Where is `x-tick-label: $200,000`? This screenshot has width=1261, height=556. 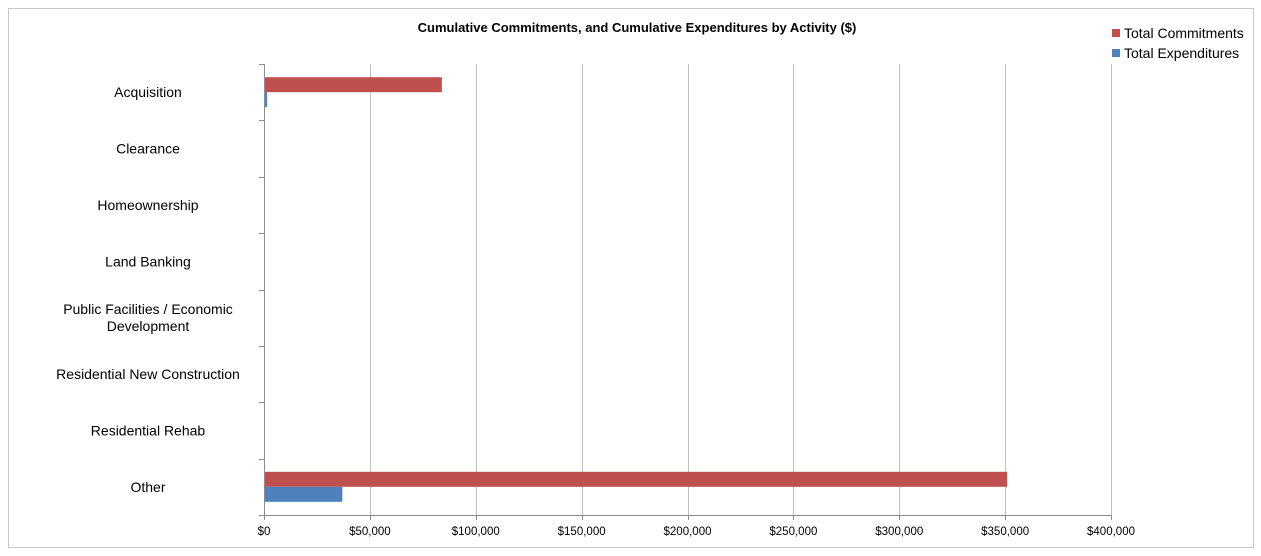 x-tick-label: $200,000 is located at coordinates (688, 532).